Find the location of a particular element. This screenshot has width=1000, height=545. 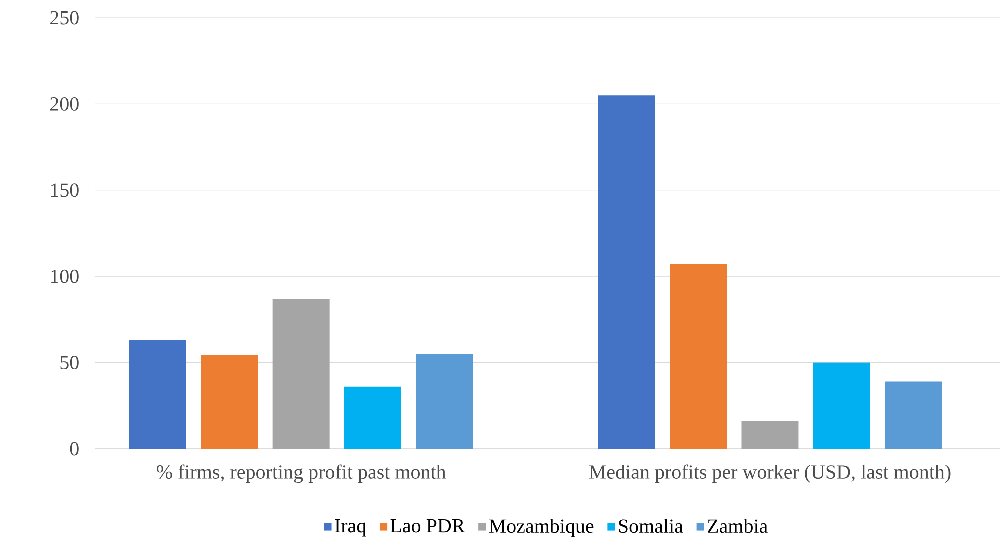

x-tick-label: Median profits per worker (USD, last month) is located at coordinates (770, 474).